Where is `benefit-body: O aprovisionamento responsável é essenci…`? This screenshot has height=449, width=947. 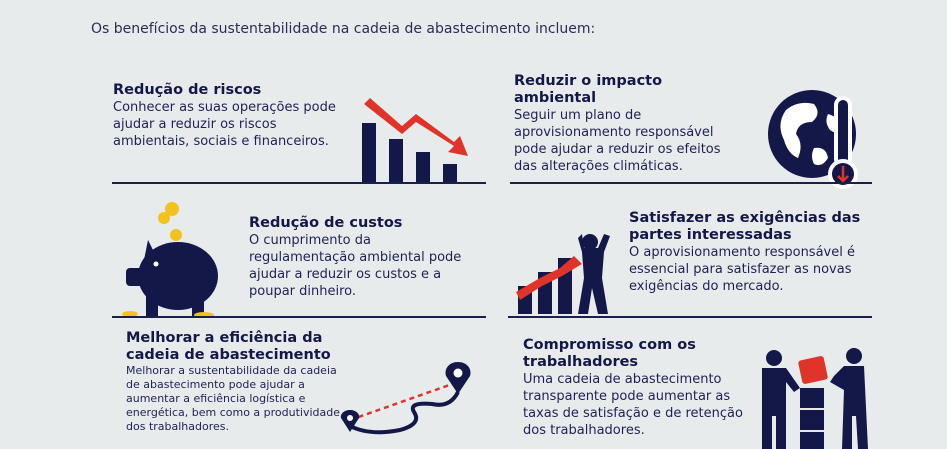
benefit-body: O aprovisionamento responsável é essenci… is located at coordinates (742, 269).